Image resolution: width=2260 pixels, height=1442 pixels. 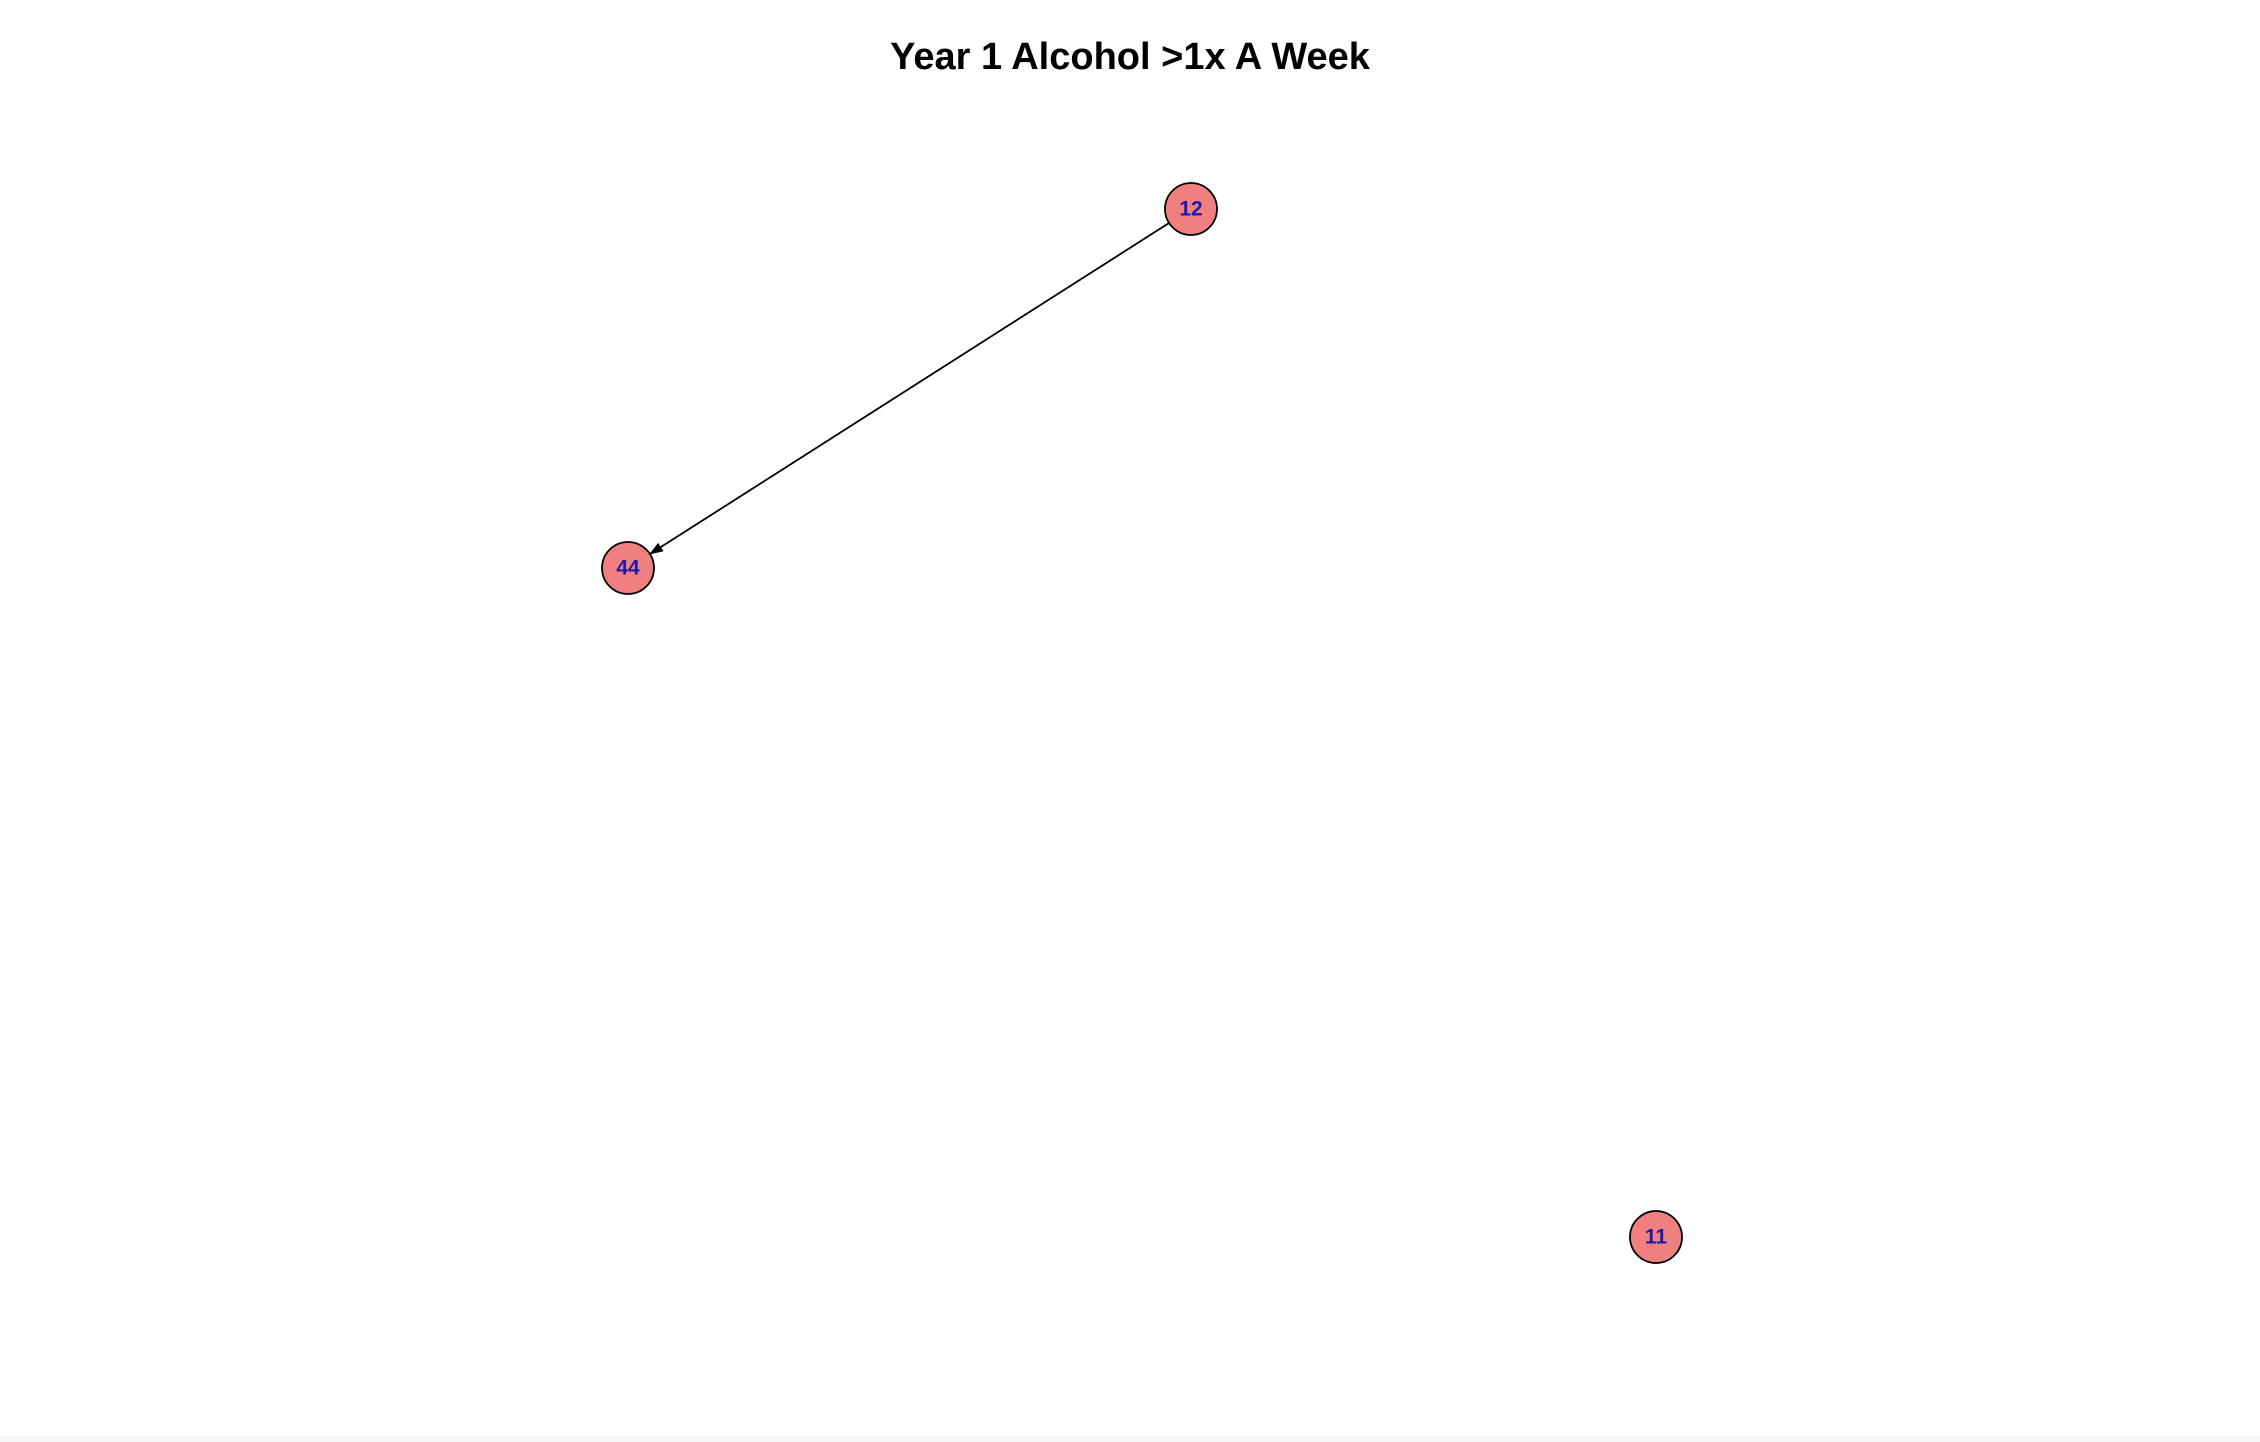 I want to click on node-44: 44, so click(x=628, y=568).